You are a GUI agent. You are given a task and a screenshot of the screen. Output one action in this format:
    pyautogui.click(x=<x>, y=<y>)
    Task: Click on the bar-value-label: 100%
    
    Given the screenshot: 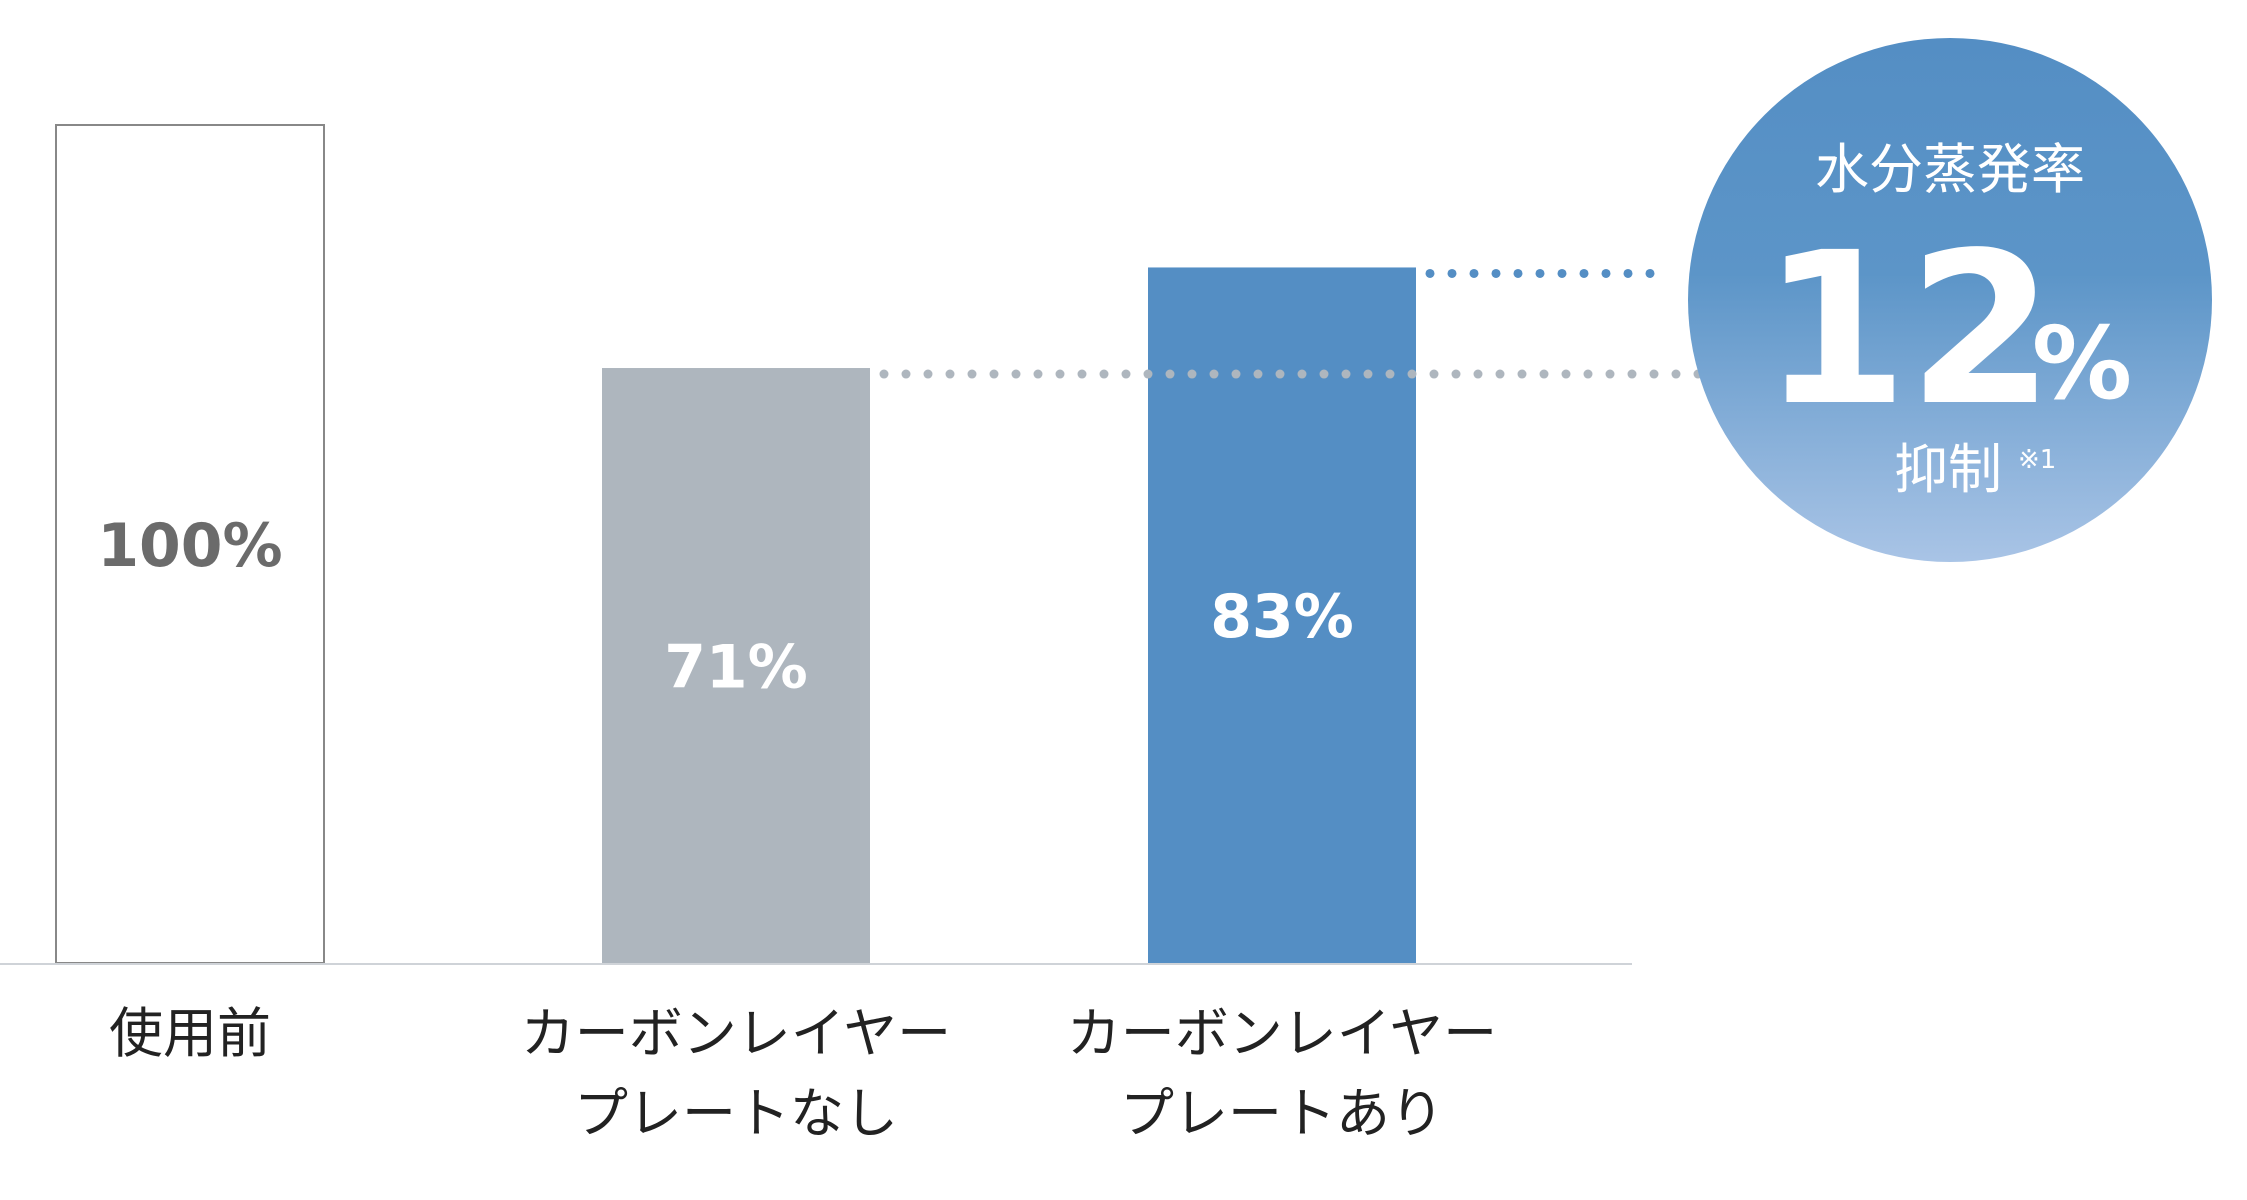 What is the action you would take?
    pyautogui.click(x=189, y=546)
    